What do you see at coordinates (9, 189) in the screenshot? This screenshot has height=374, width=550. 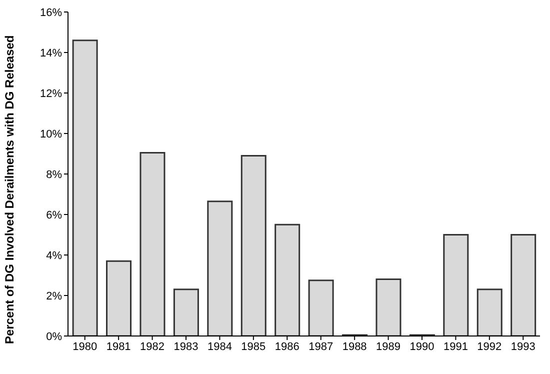 I see `y-axis-title: Percent of DG Involved Derailments with DG Released` at bounding box center [9, 189].